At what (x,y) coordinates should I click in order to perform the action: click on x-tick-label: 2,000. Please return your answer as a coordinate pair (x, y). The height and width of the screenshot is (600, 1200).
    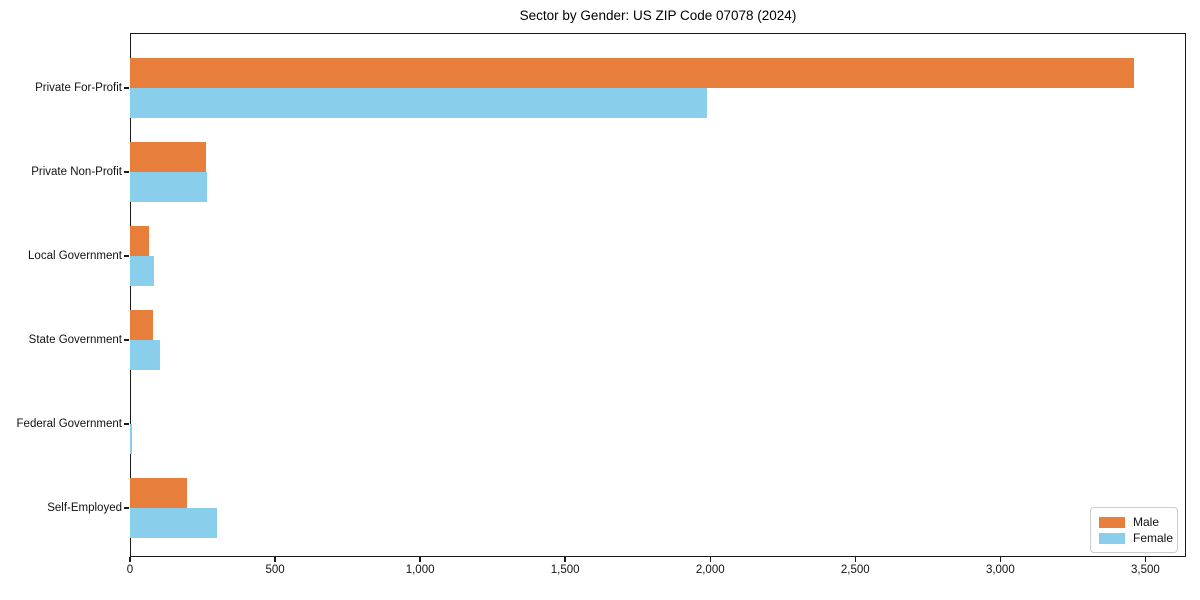
    Looking at the image, I should click on (710, 570).